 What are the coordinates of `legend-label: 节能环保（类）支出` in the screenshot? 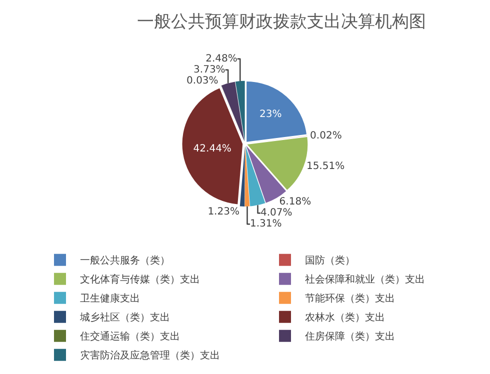 It's located at (350, 298).